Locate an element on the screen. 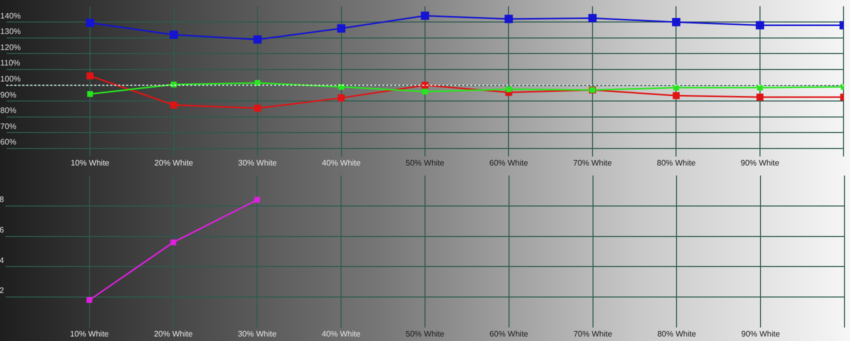 This screenshot has height=341, width=850. y-tick-label: 120% is located at coordinates (10, 47).